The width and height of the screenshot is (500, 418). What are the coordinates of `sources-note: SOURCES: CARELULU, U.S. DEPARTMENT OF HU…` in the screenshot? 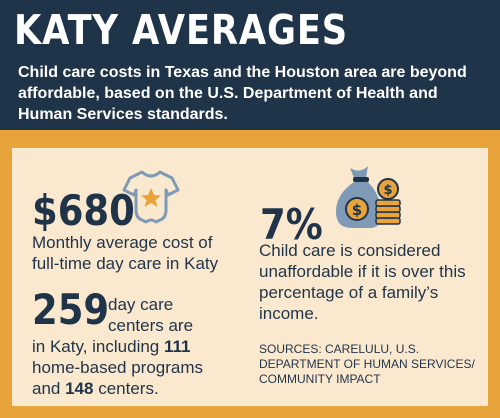 It's located at (367, 364).